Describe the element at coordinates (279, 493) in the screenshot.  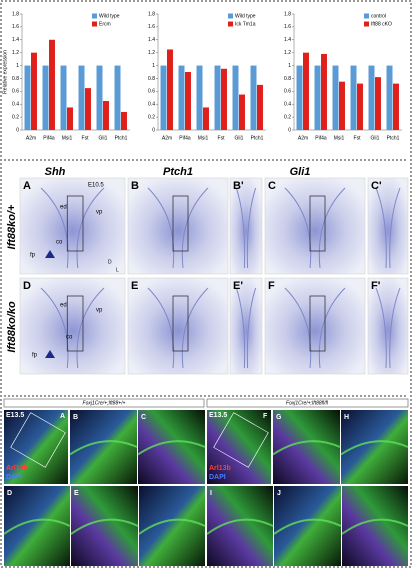
I see `panel-label: J` at that location.